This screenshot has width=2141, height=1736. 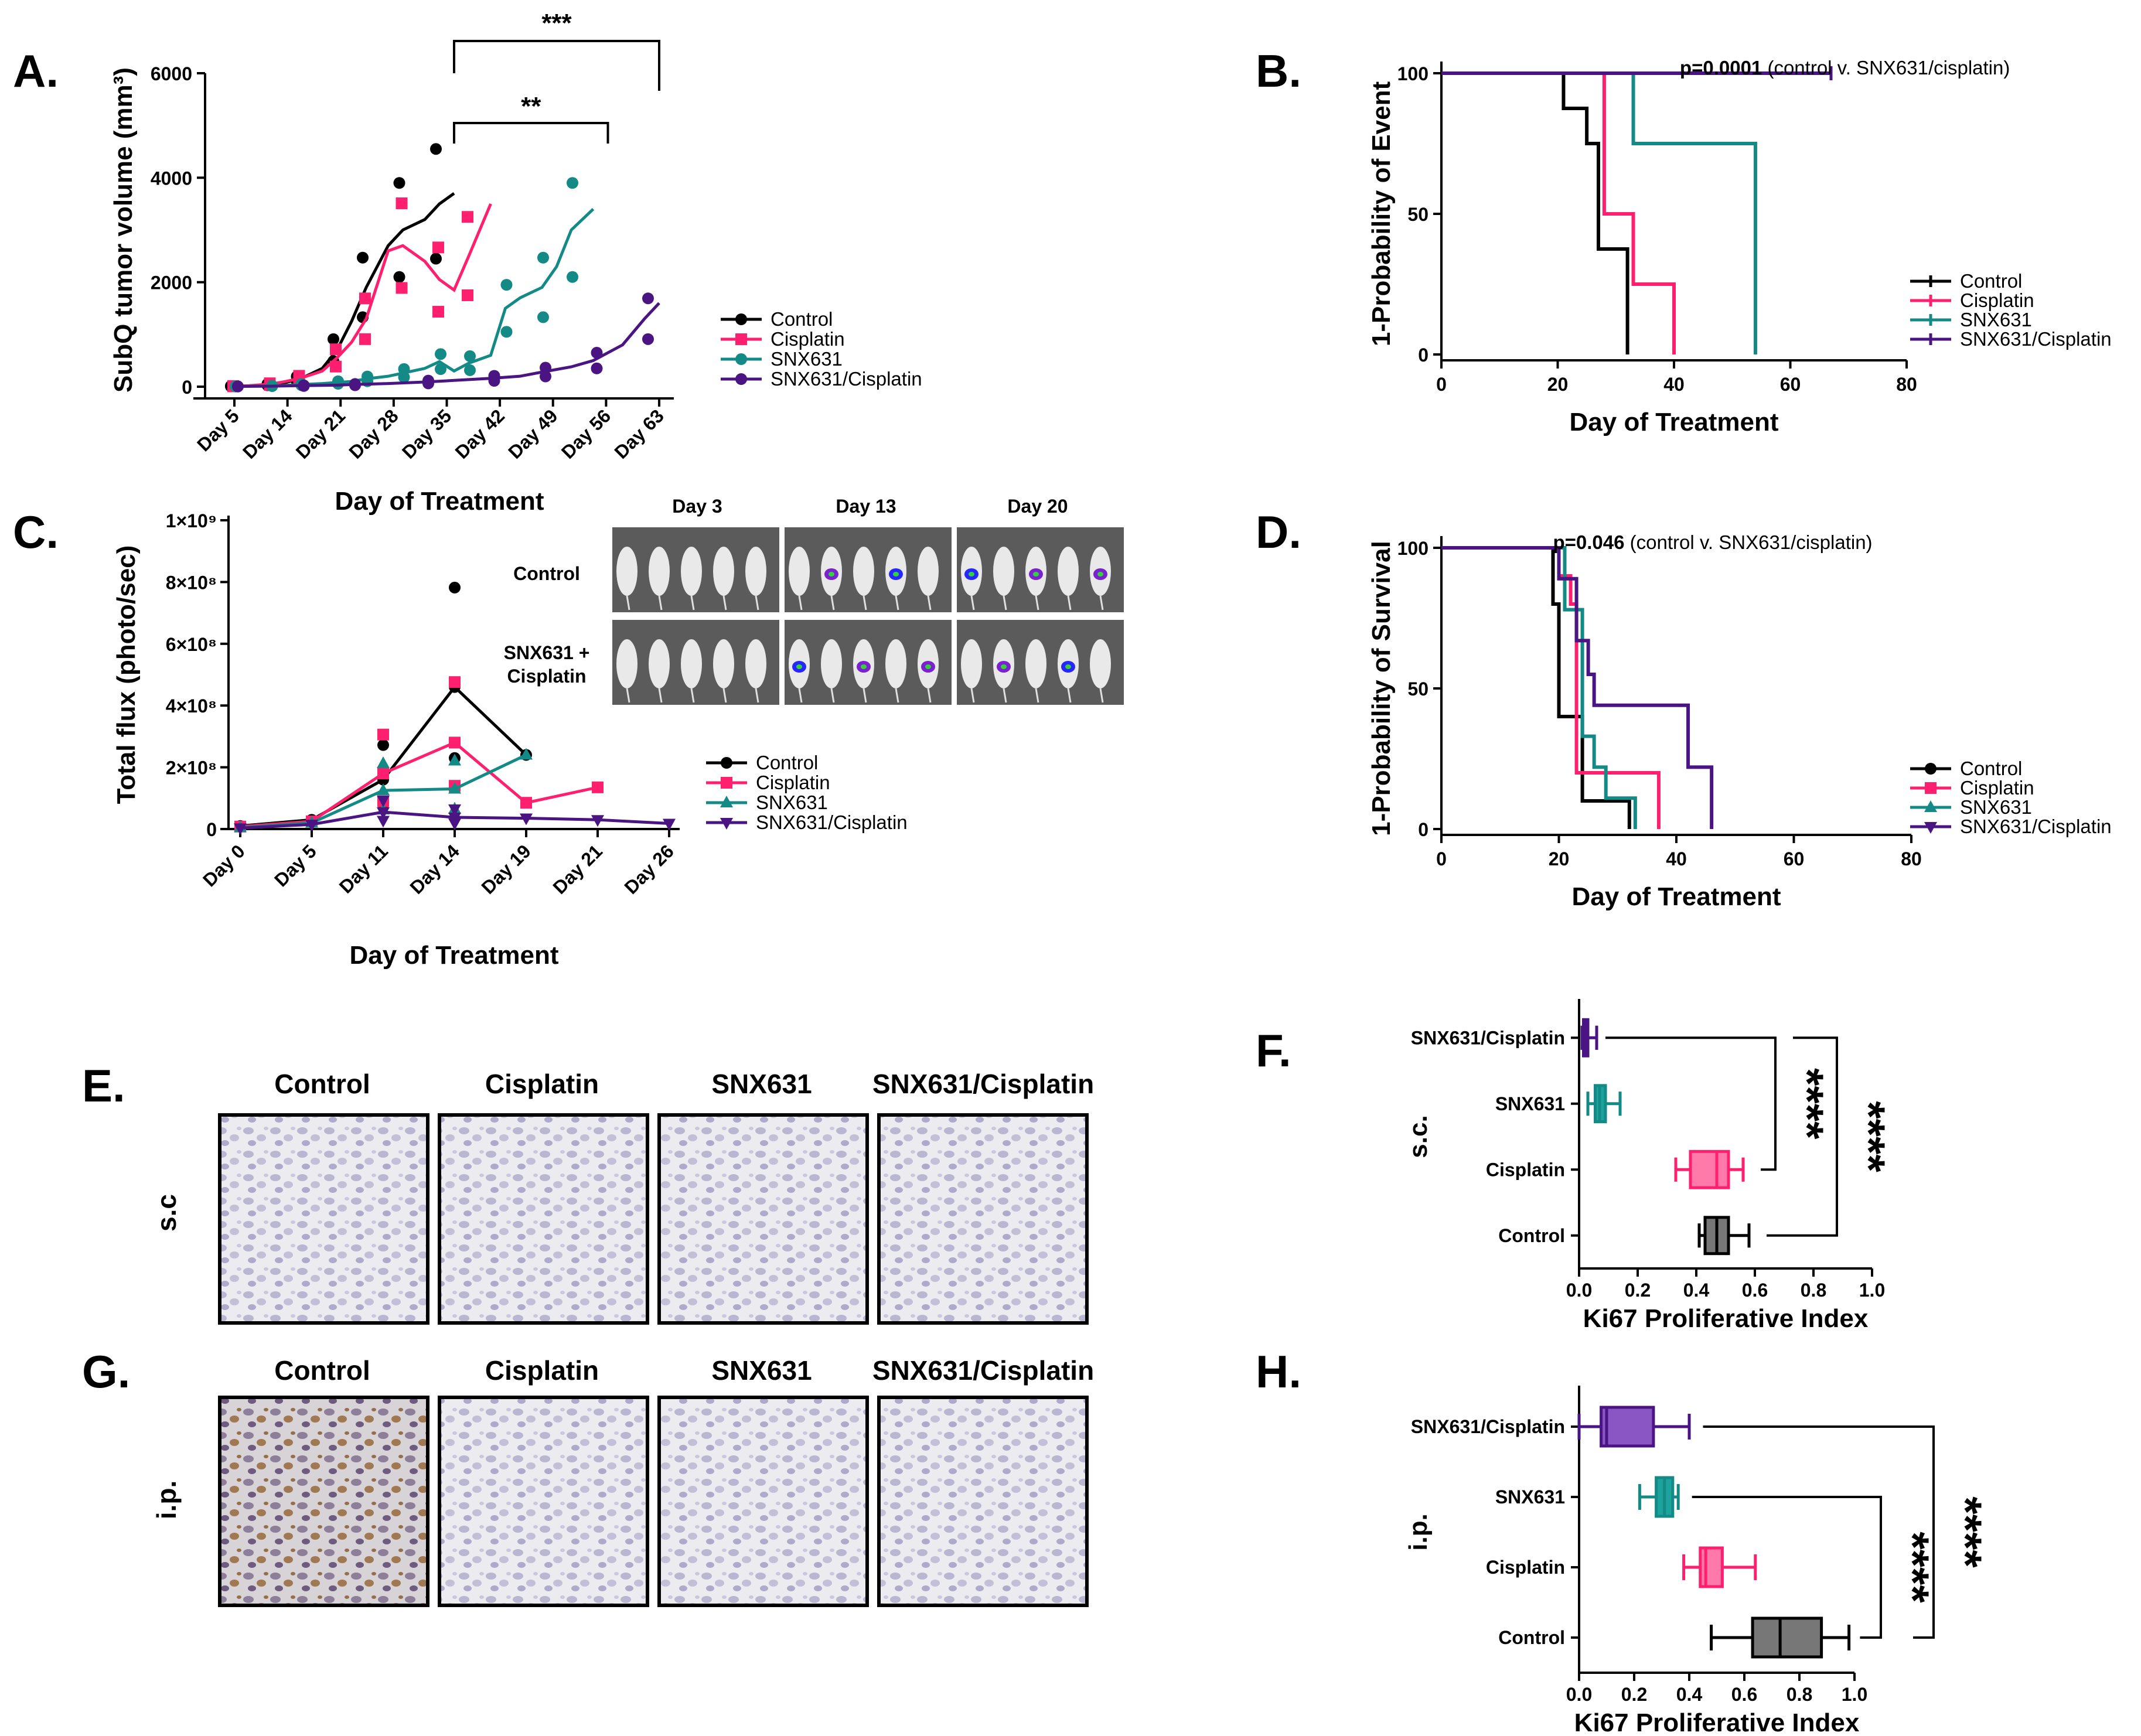 What do you see at coordinates (1913, 1567) in the screenshot?
I see `h-sig-1: ****` at bounding box center [1913, 1567].